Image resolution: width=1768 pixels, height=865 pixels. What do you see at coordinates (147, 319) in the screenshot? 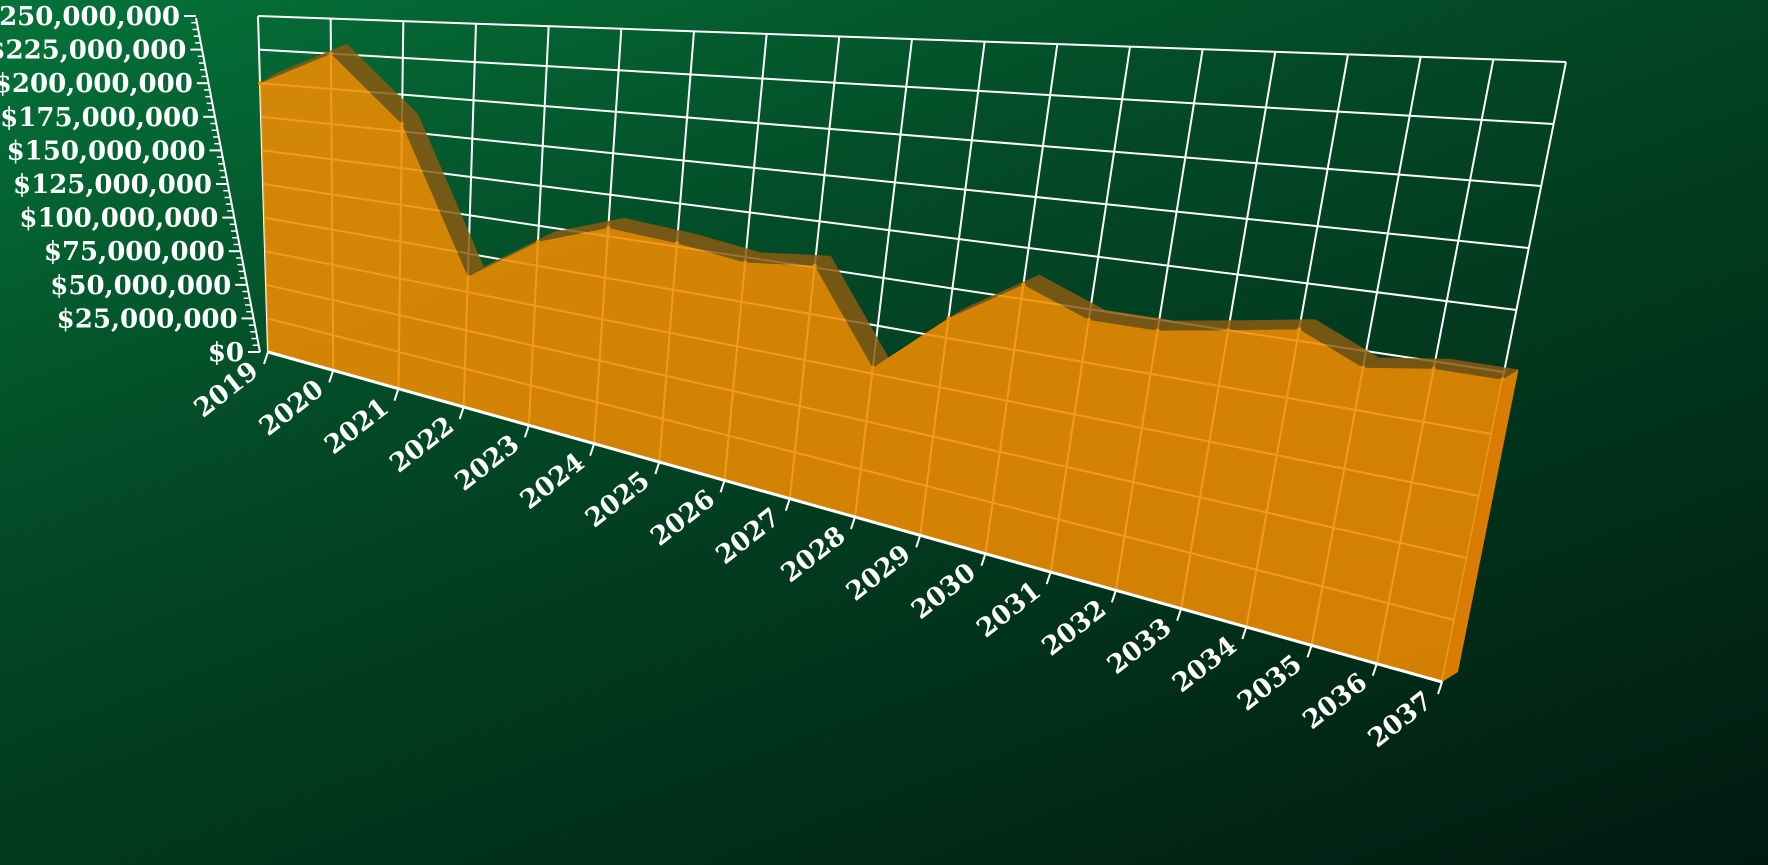
I see `y-tick-label: $25,000,000` at bounding box center [147, 319].